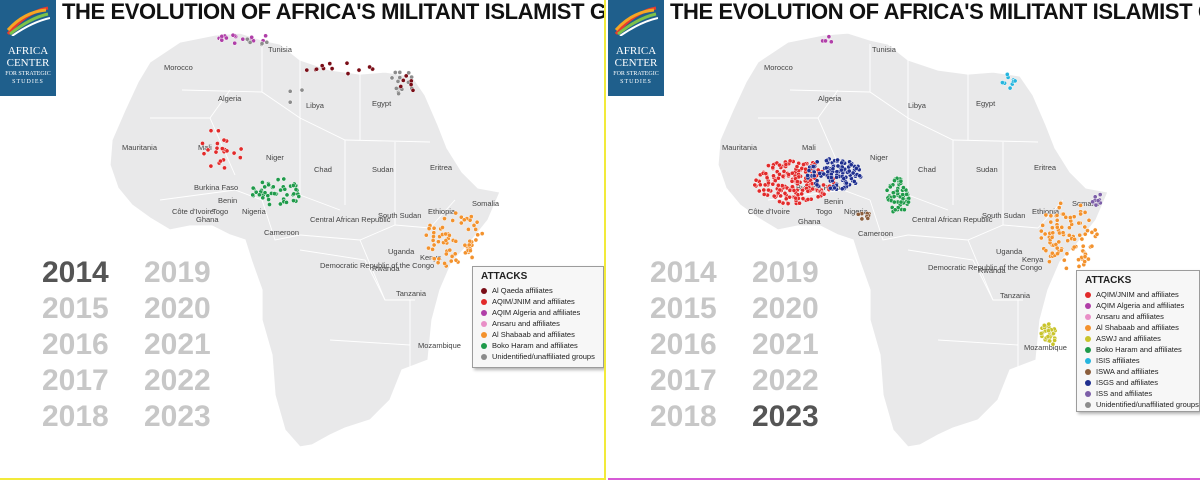  What do you see at coordinates (227, 200) in the screenshot?
I see `label-benin: Benin` at bounding box center [227, 200].